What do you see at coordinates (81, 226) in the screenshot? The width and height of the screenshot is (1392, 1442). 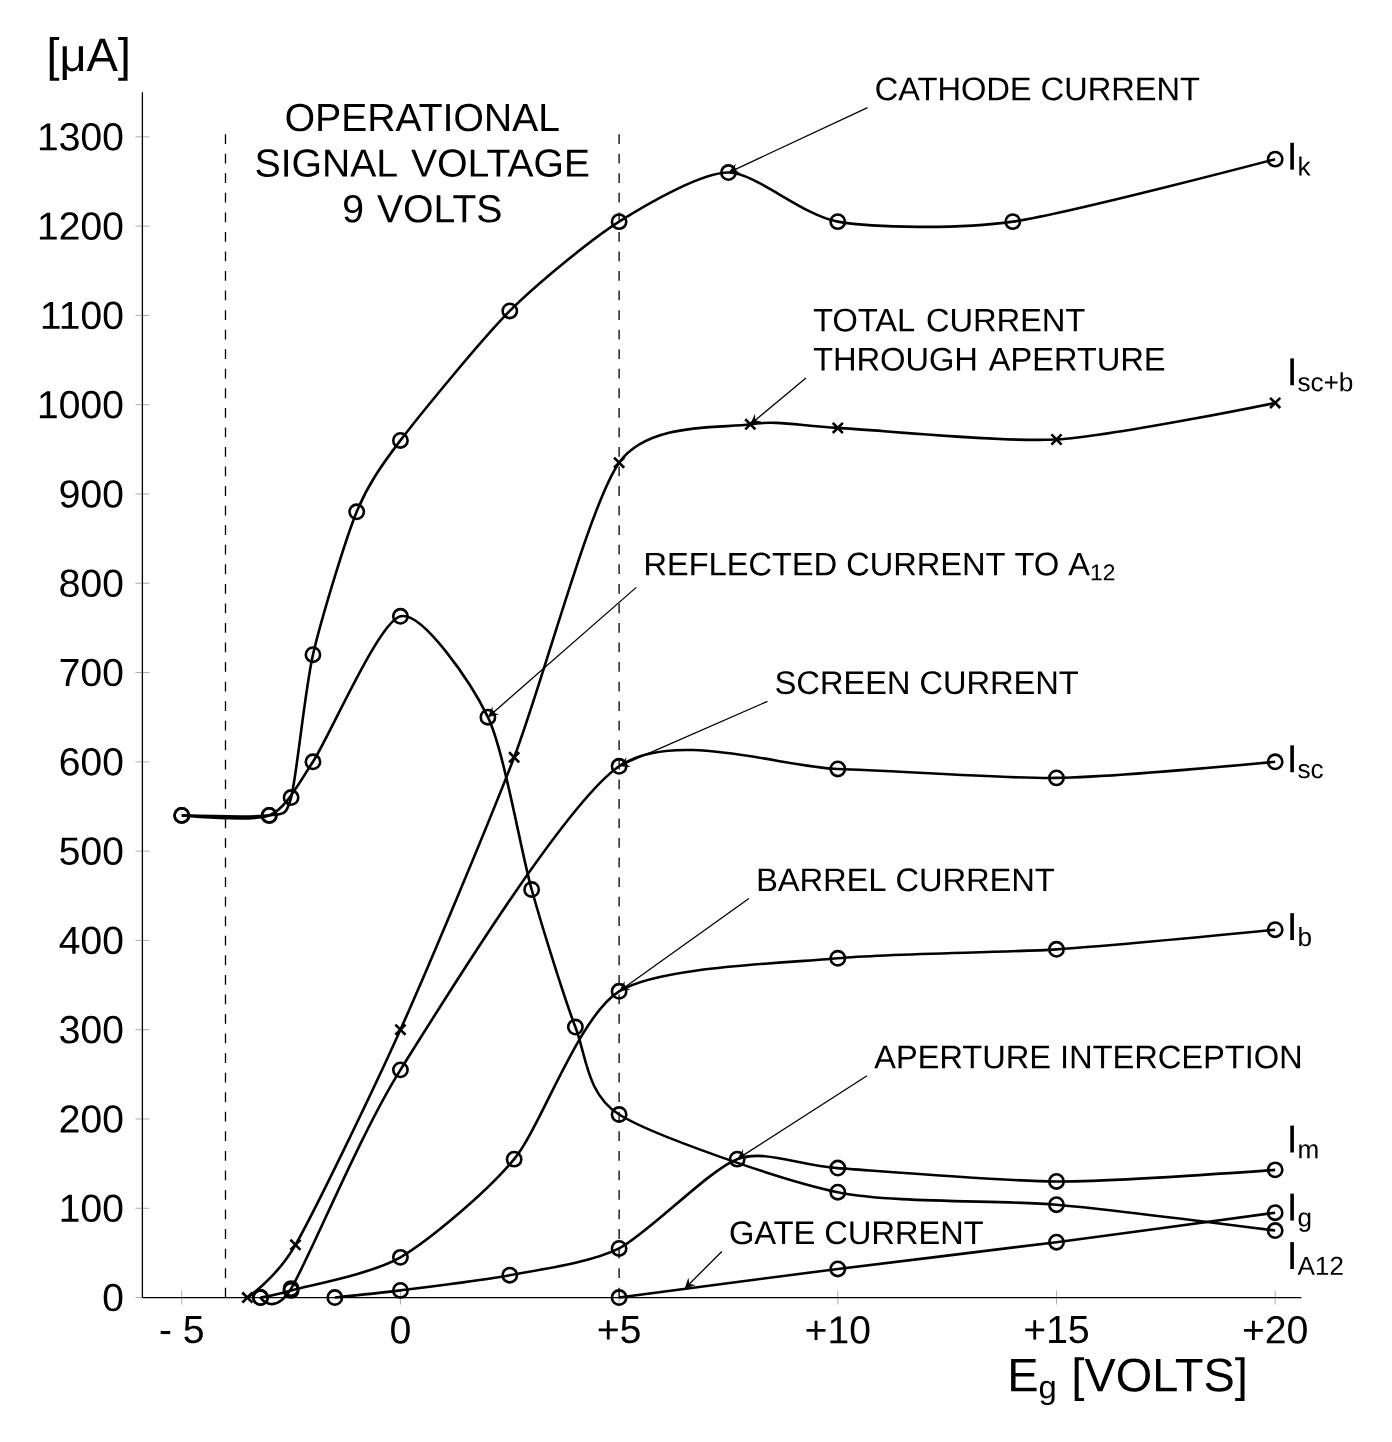 I see `y-tick-label: 1200` at bounding box center [81, 226].